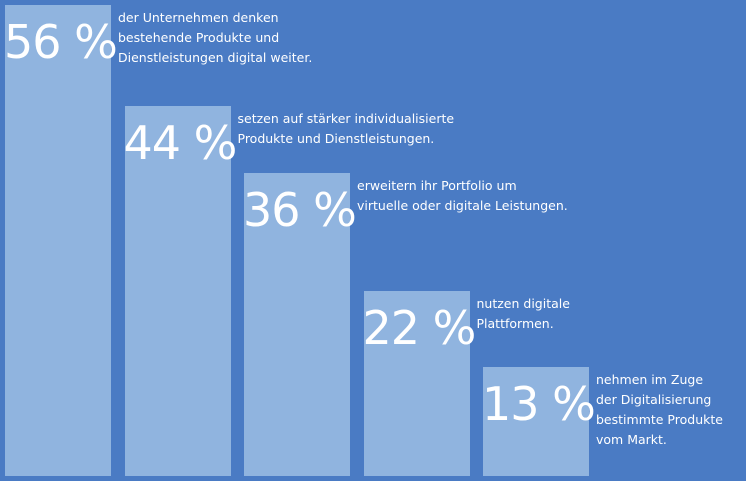  Describe the element at coordinates (631, 439) in the screenshot. I see `description-line: vom Markt.` at that location.